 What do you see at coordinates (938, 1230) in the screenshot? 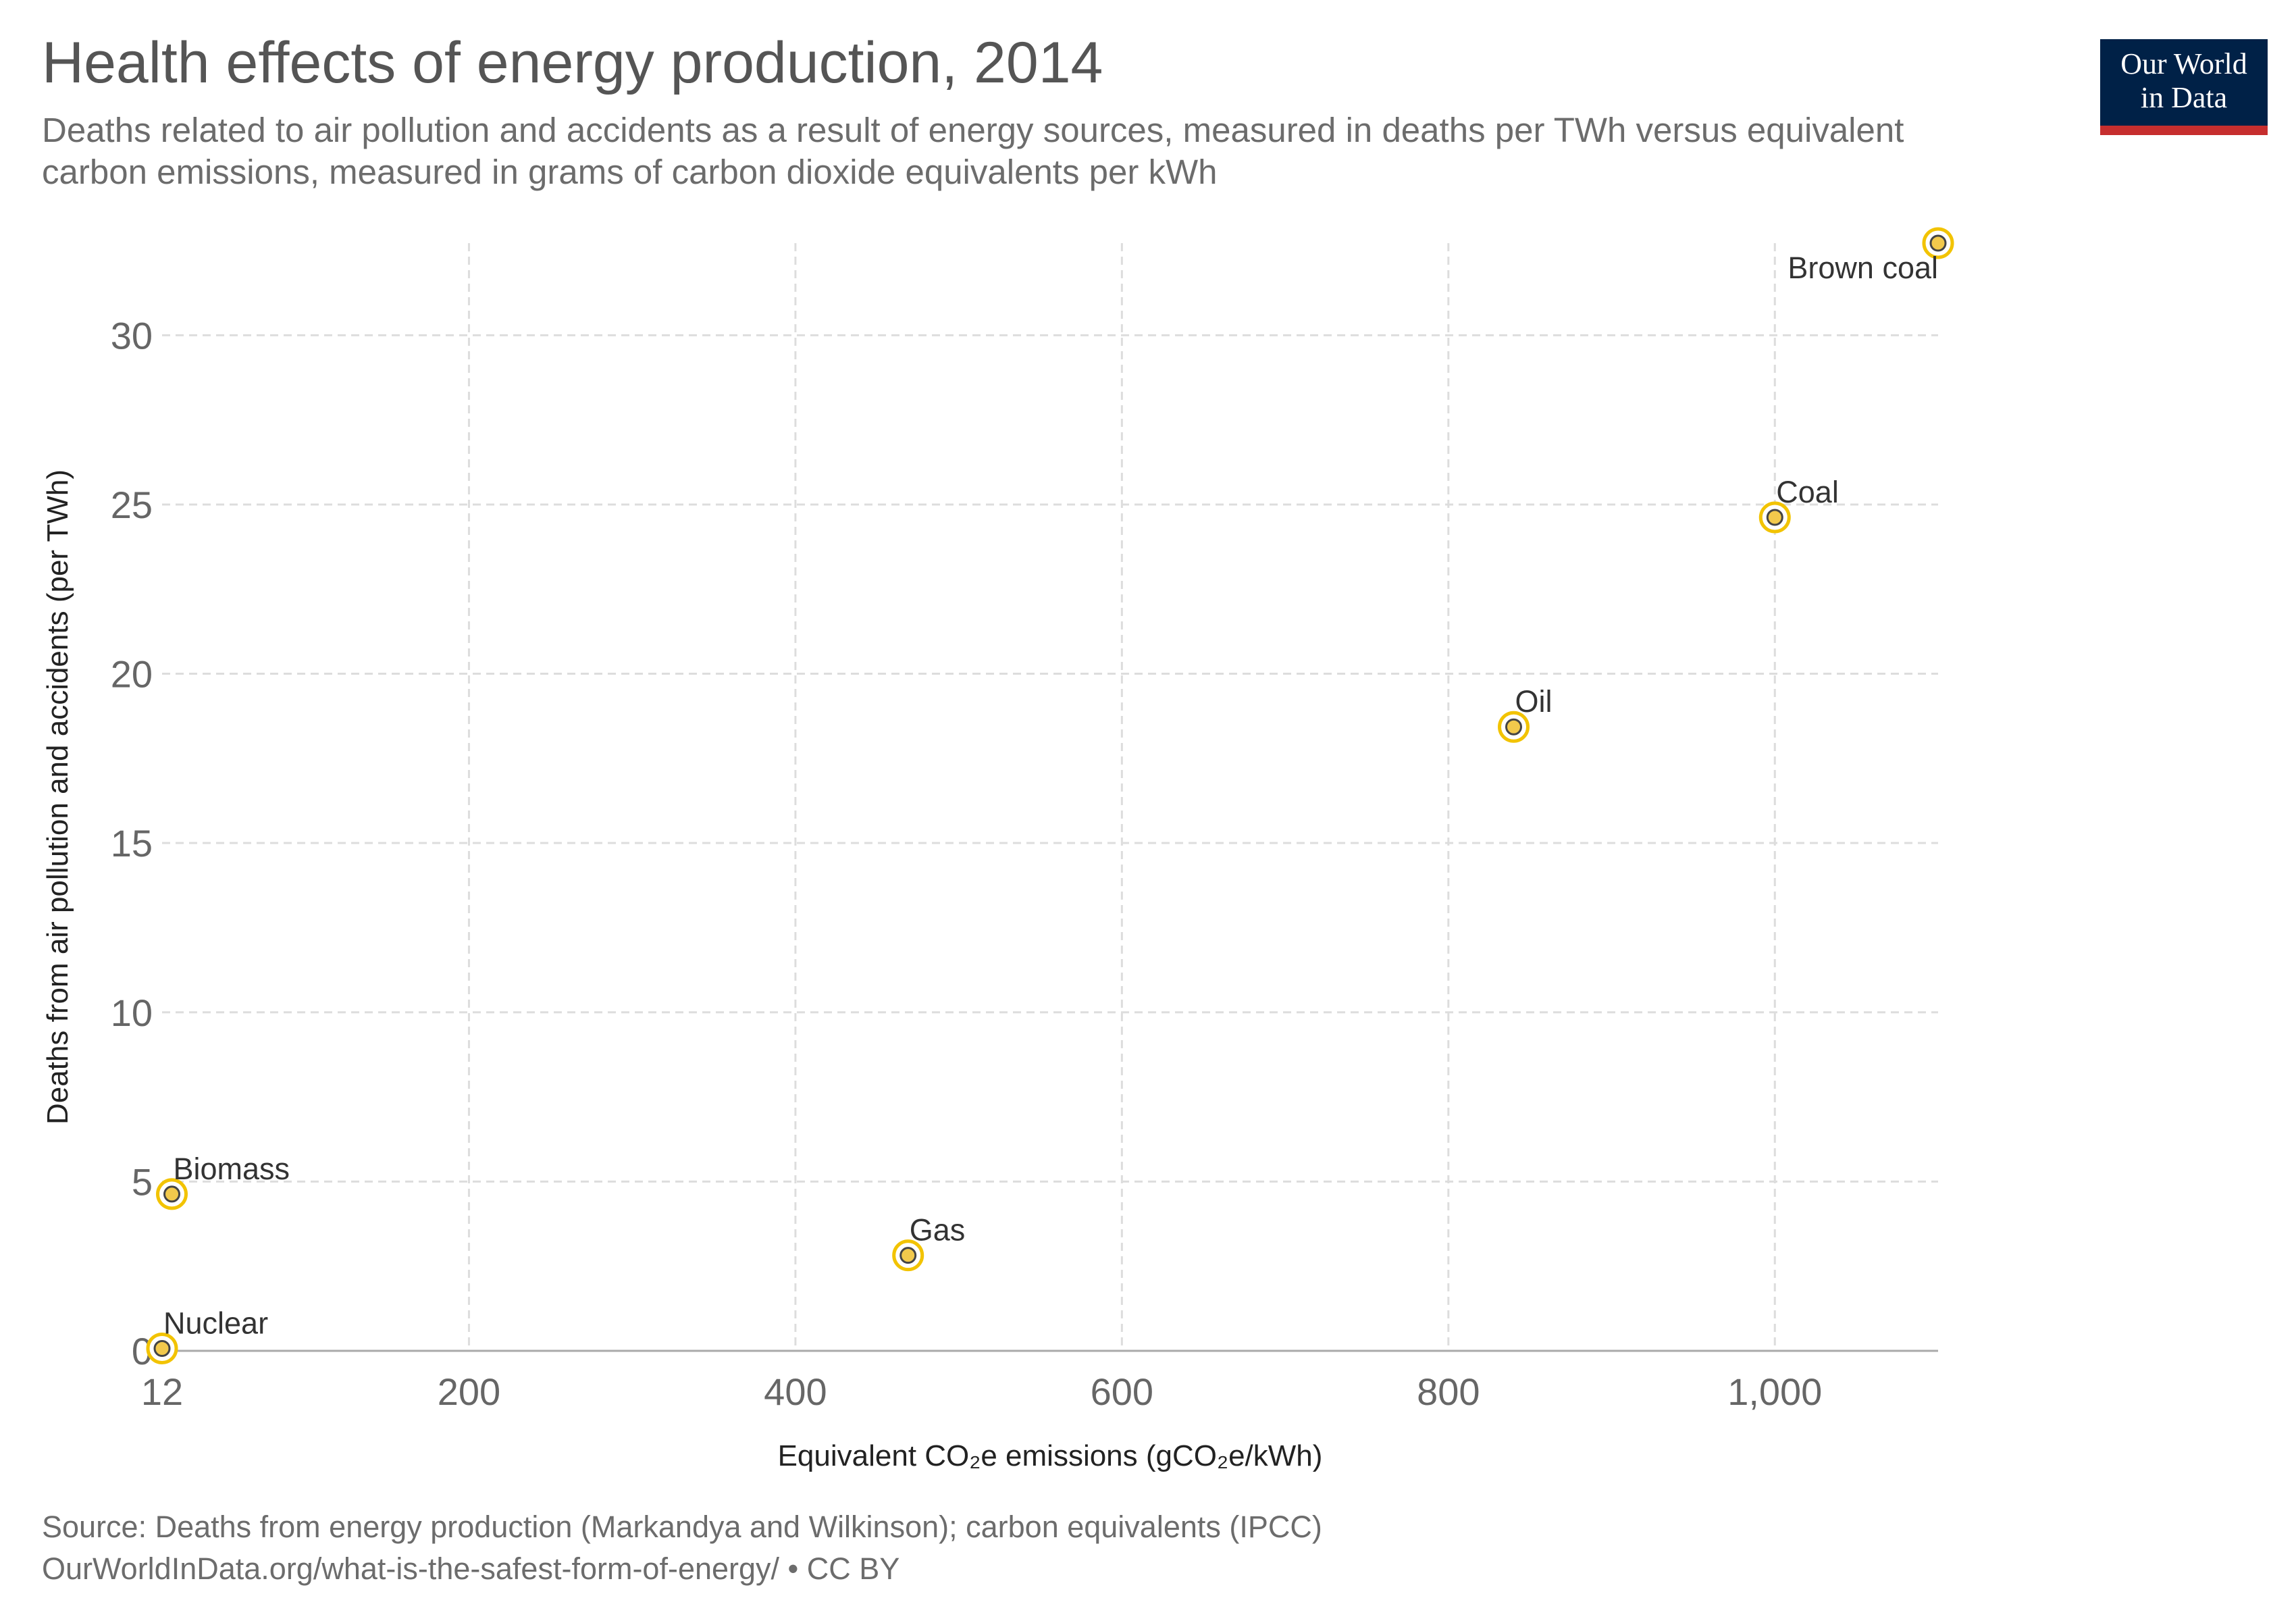
I see `point-label: Gas` at bounding box center [938, 1230].